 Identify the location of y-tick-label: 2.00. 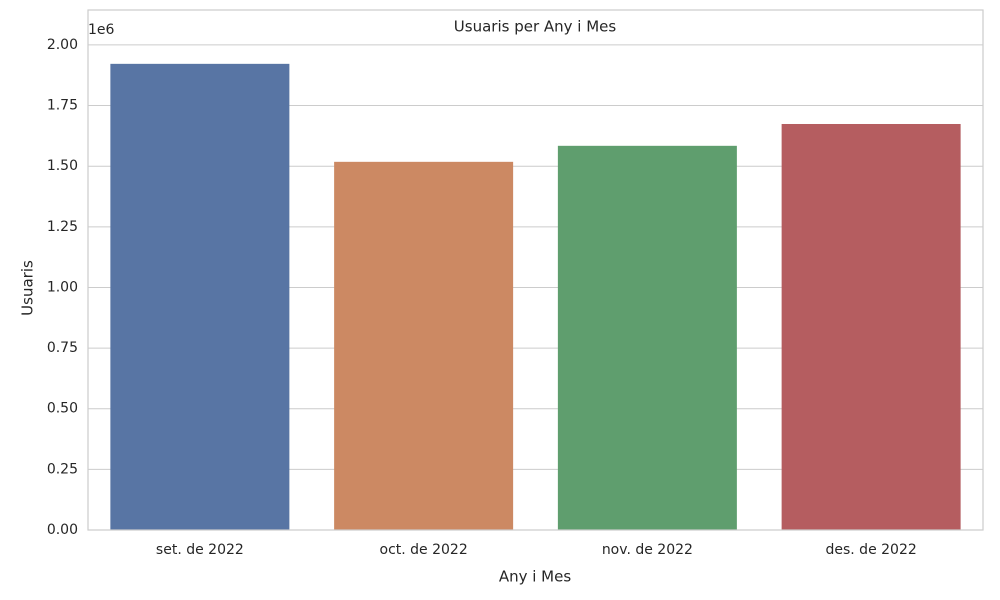
(62, 45).